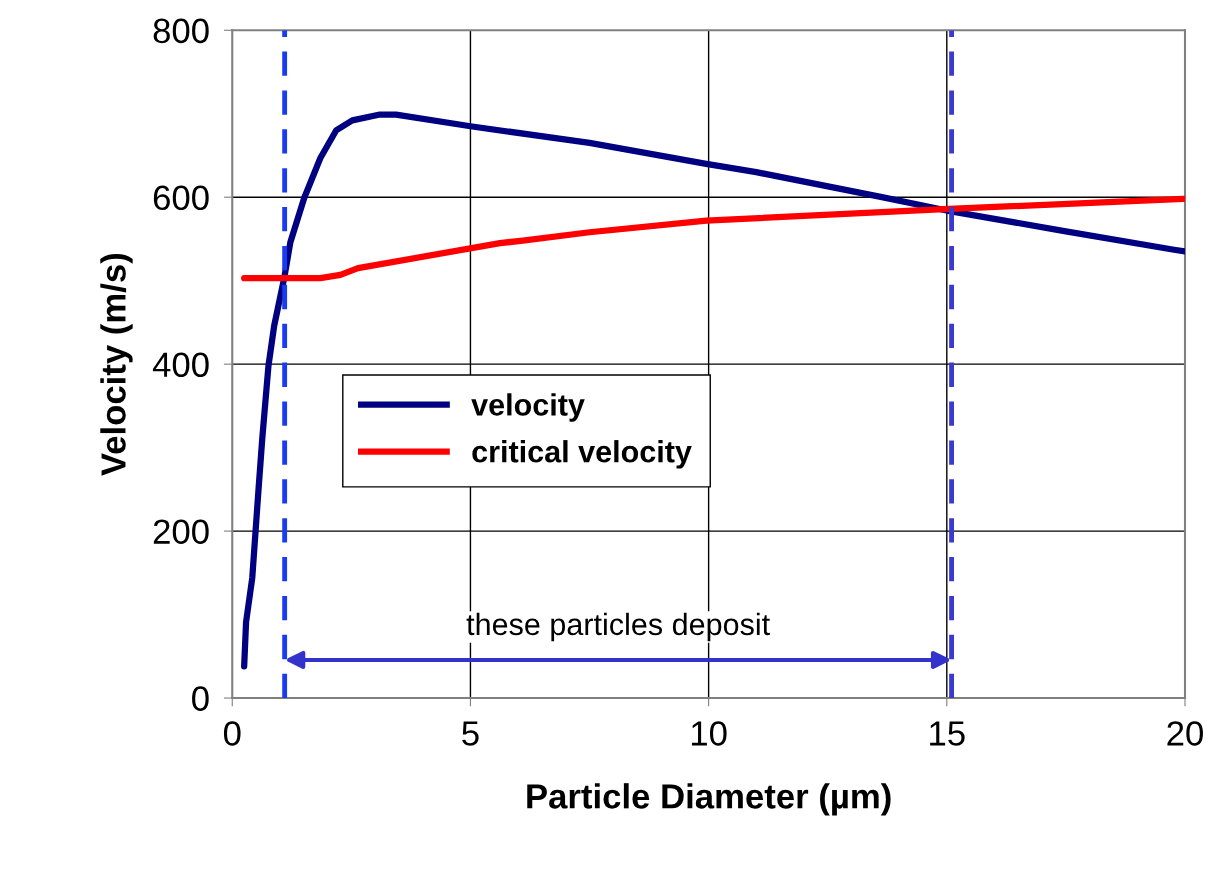 The image size is (1216, 890). I want to click on x-tick-label: 5, so click(470, 733).